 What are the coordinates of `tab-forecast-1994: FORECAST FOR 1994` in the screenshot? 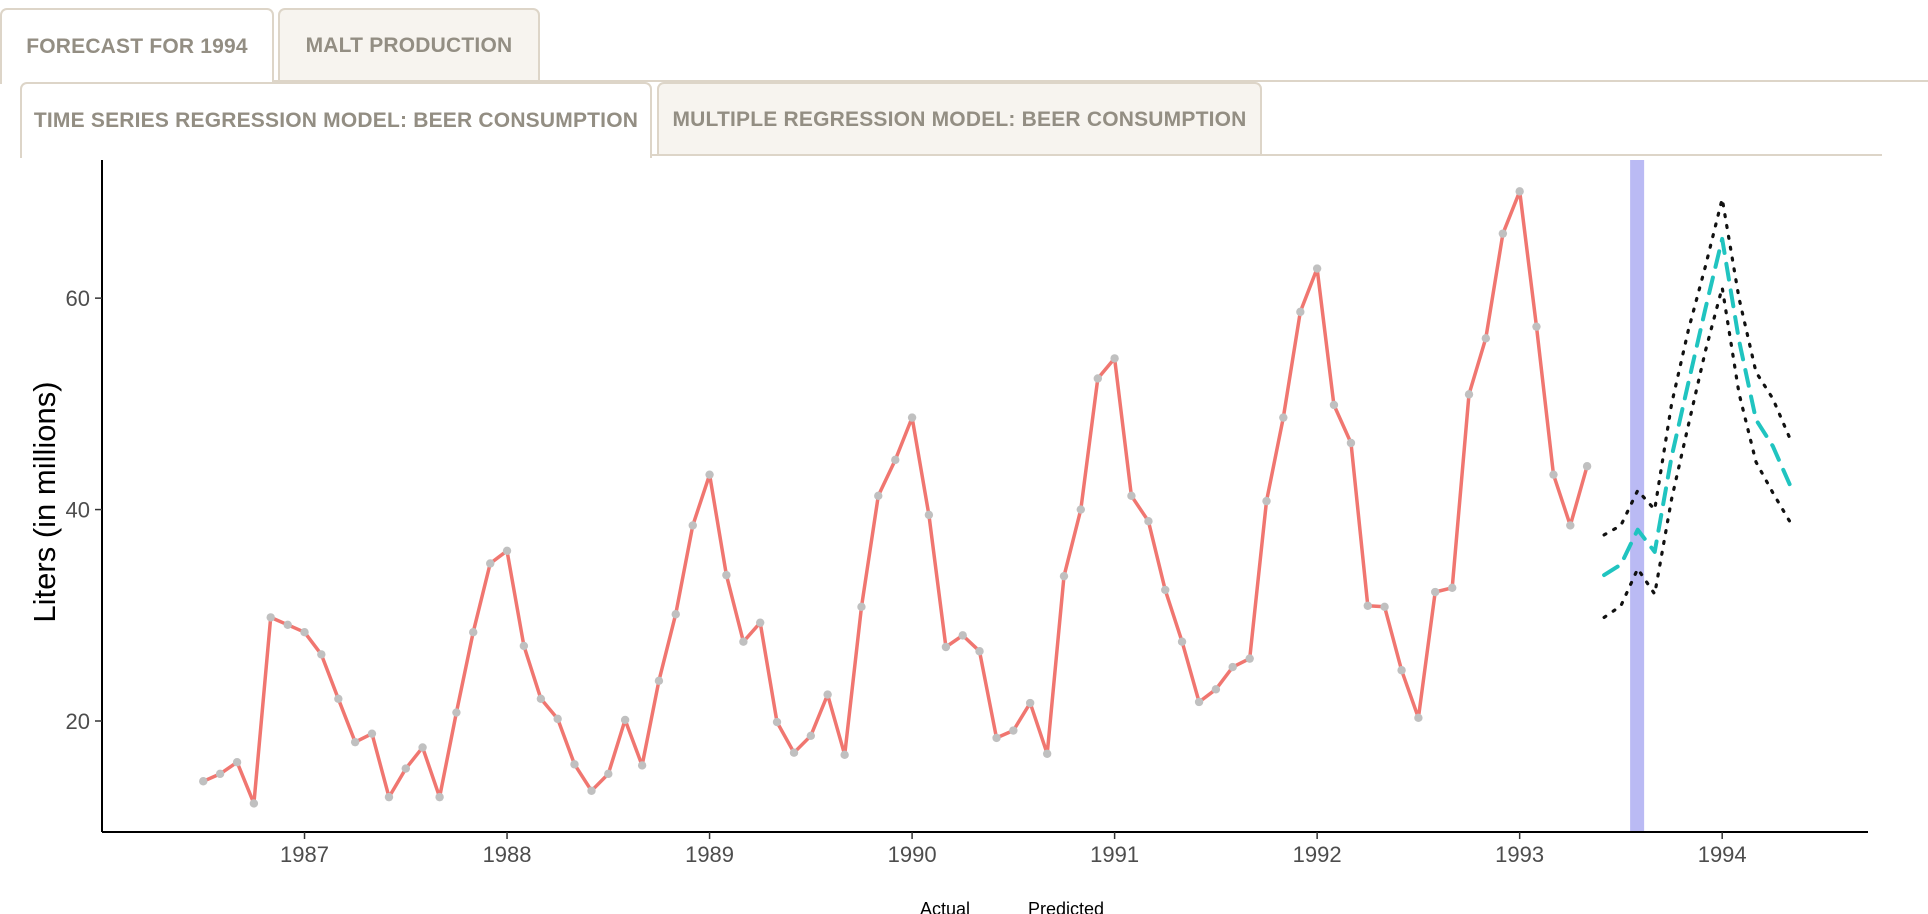 It's located at (137, 46).